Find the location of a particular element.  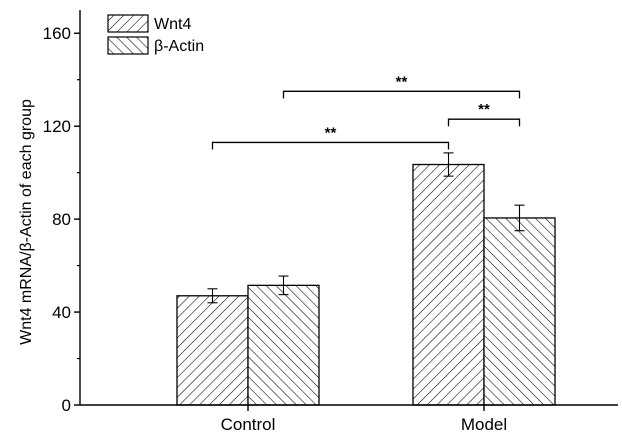

significance-group: ** ** ** is located at coordinates (366, 111).